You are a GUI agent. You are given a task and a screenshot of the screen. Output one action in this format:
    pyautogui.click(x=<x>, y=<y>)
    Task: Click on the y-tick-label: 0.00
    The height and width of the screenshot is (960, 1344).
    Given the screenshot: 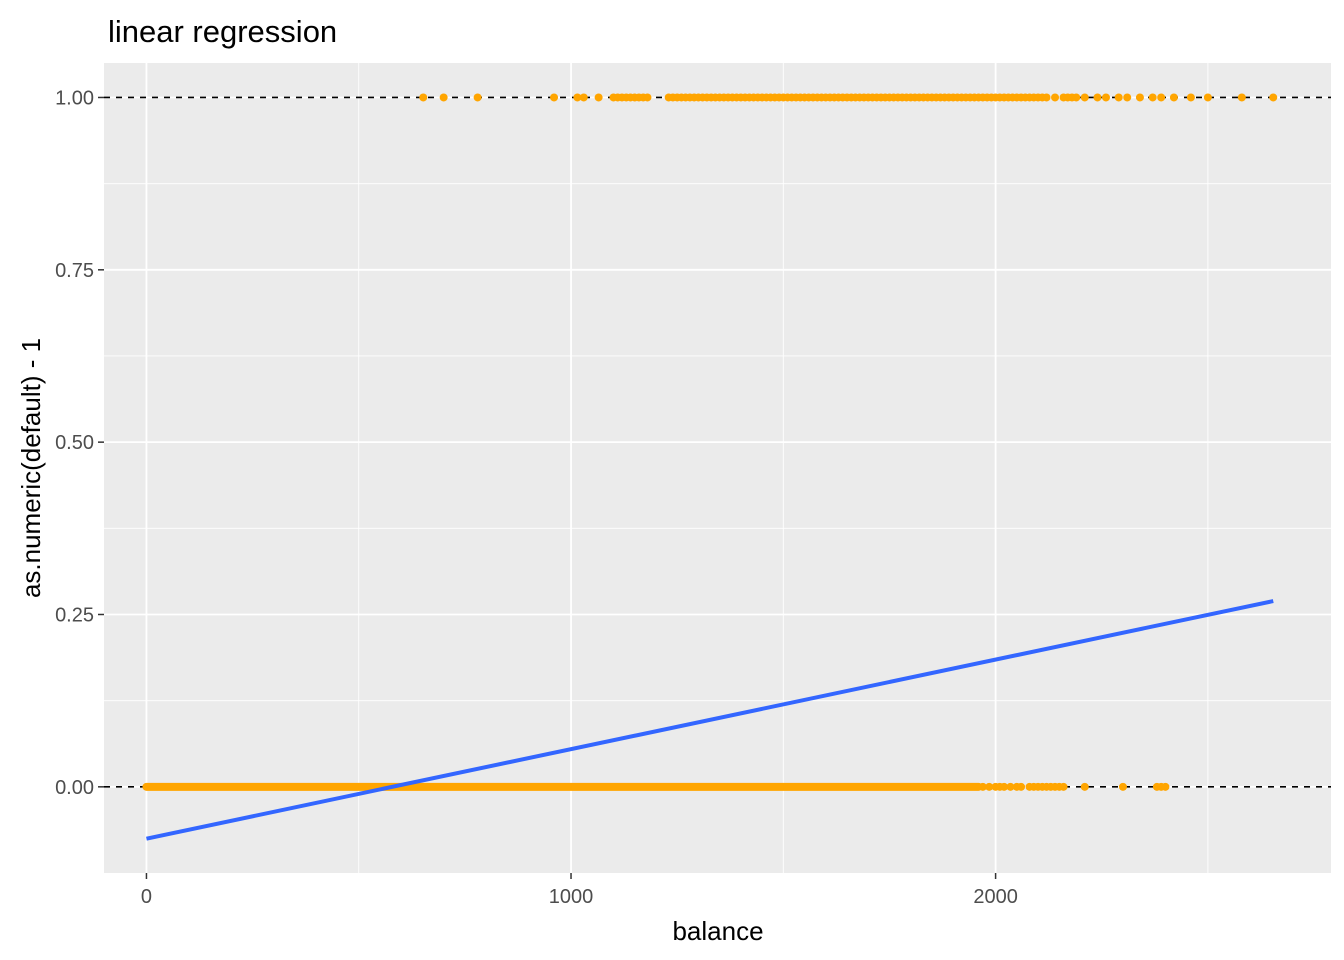 What is the action you would take?
    pyautogui.click(x=74, y=788)
    